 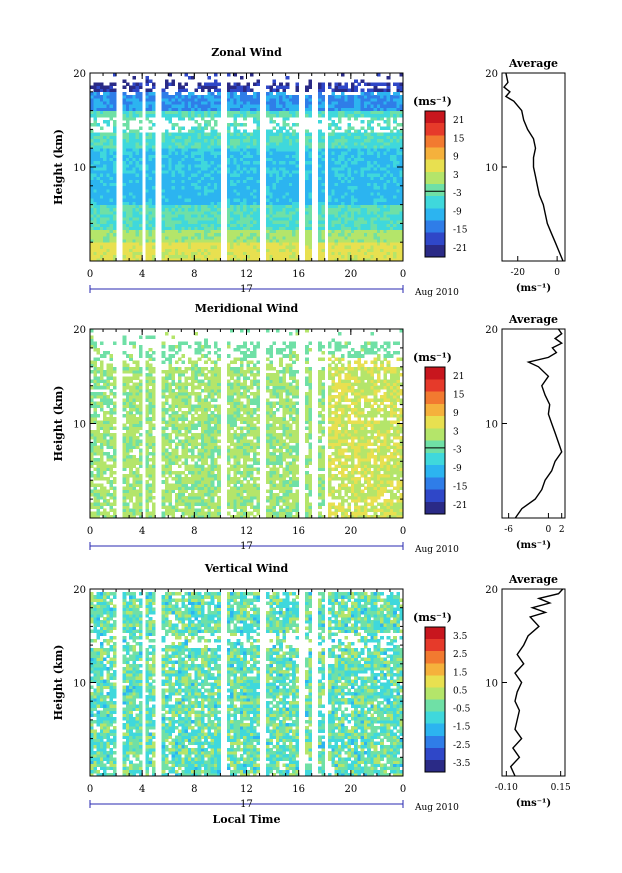 What do you see at coordinates (247, 167) in the screenshot?
I see `heatmap` at bounding box center [247, 167].